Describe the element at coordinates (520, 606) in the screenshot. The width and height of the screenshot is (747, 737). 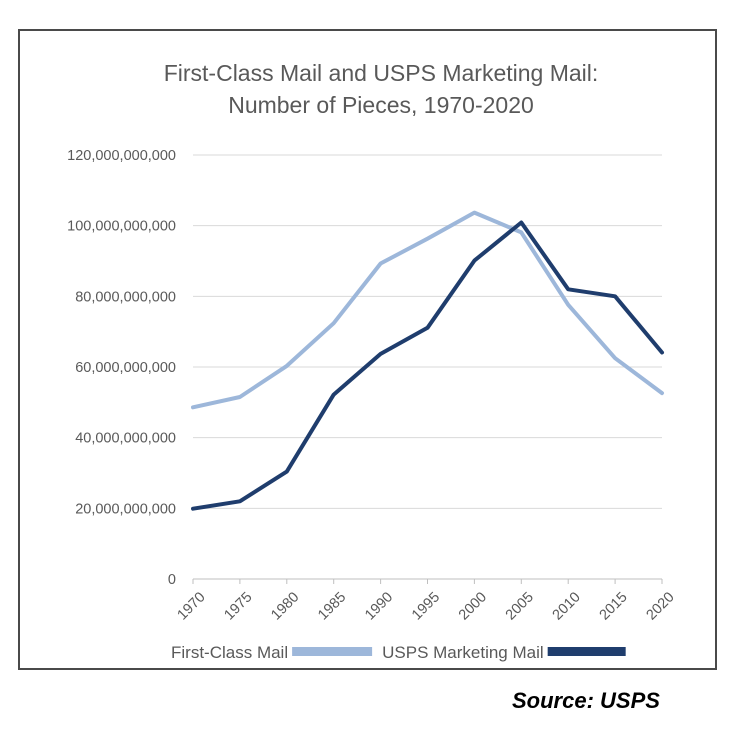
I see `x-tick-label: 2005` at that location.